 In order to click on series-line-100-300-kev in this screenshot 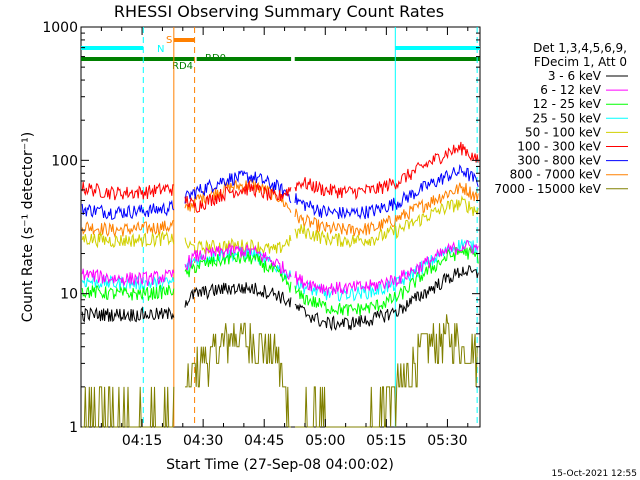, I will do `click(280, 177)`.